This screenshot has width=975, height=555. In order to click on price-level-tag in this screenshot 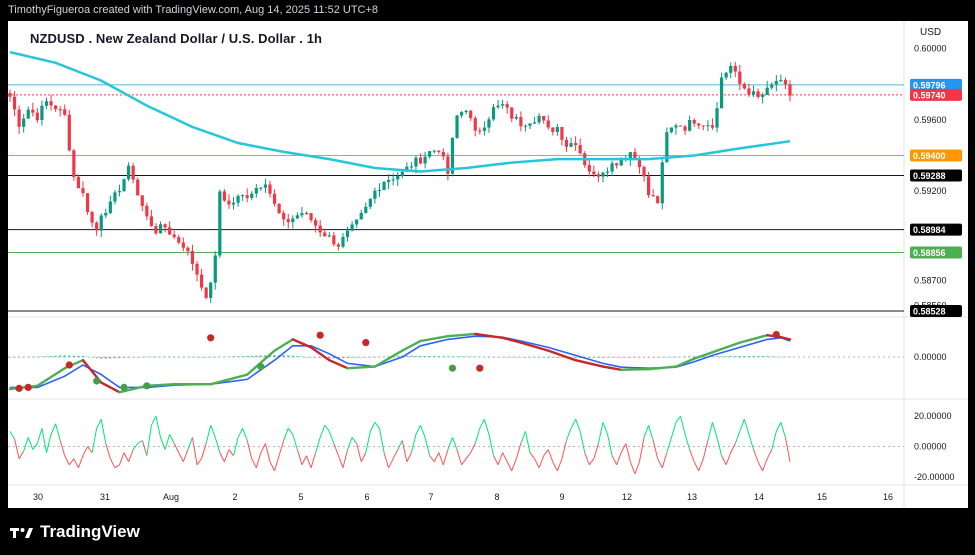, I will do `click(936, 311)`.